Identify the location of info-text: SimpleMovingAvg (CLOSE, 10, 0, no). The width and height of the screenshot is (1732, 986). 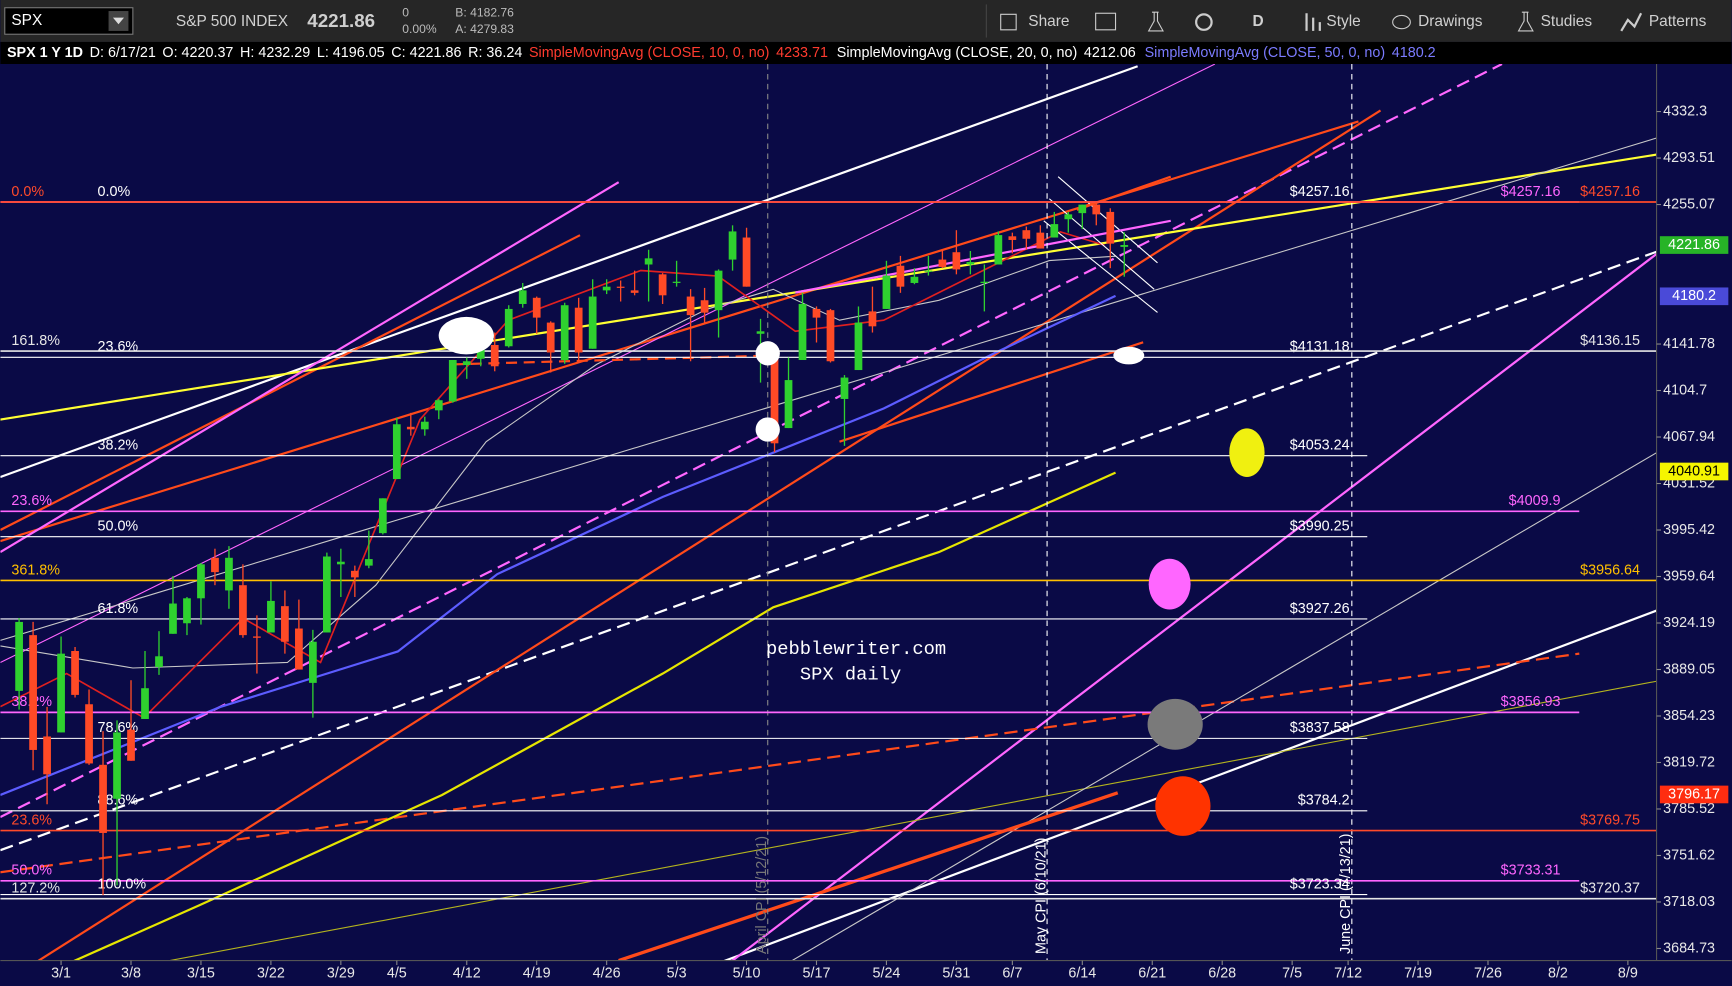
(649, 53).